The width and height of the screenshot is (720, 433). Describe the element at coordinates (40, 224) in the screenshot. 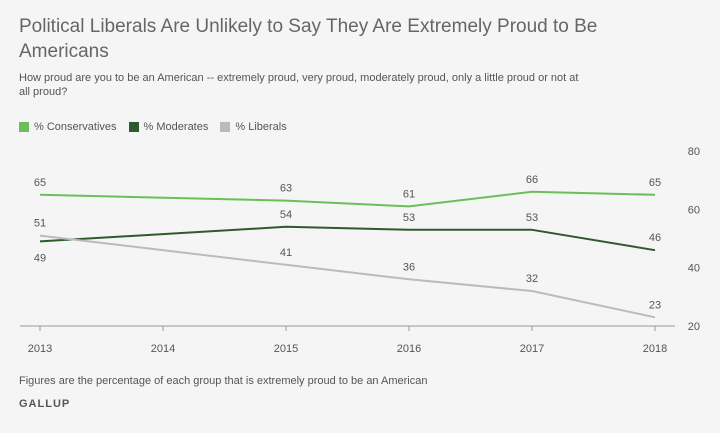

I see `data-label: 51` at that location.